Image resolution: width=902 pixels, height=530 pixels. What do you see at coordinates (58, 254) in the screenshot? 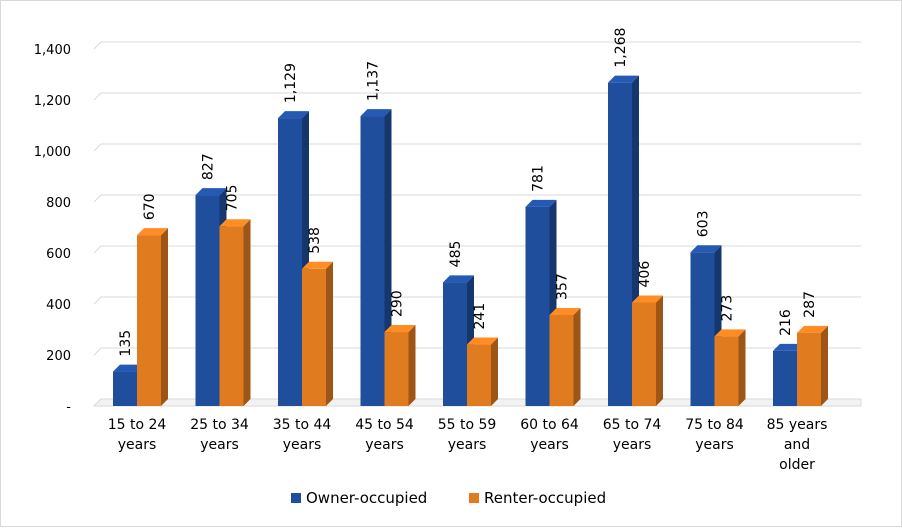
I see `y-tick-label: 600` at bounding box center [58, 254].